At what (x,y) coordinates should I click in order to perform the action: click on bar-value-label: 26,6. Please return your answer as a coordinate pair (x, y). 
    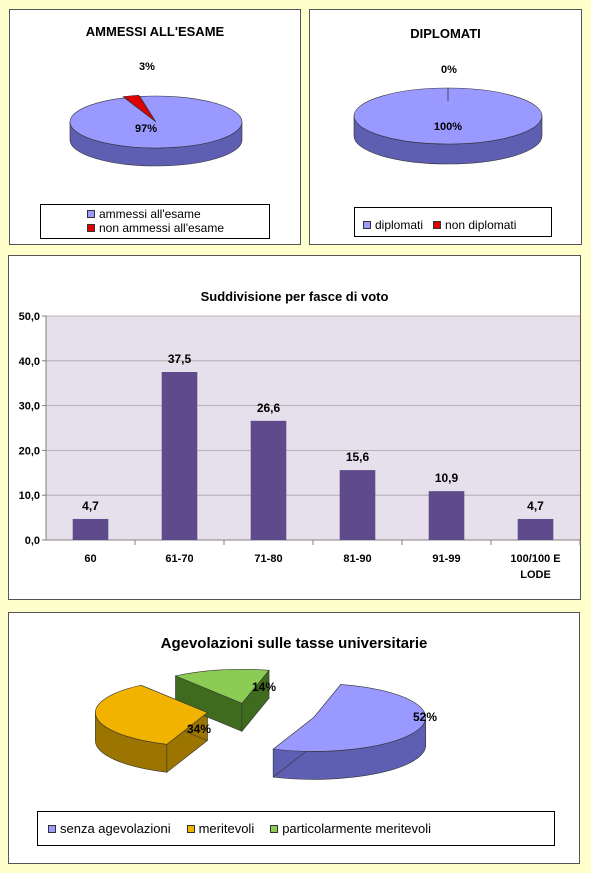
    Looking at the image, I should click on (269, 408).